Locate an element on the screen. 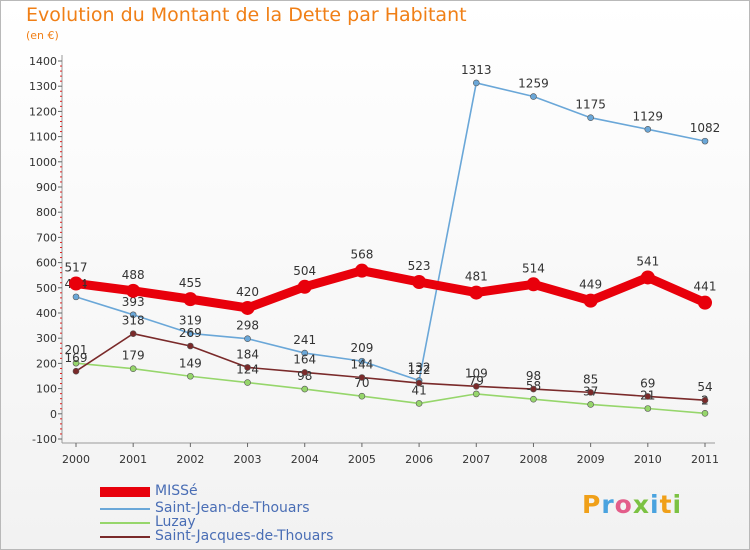 The height and width of the screenshot is (550, 750). x-tick-label: 2008 is located at coordinates (533, 459).